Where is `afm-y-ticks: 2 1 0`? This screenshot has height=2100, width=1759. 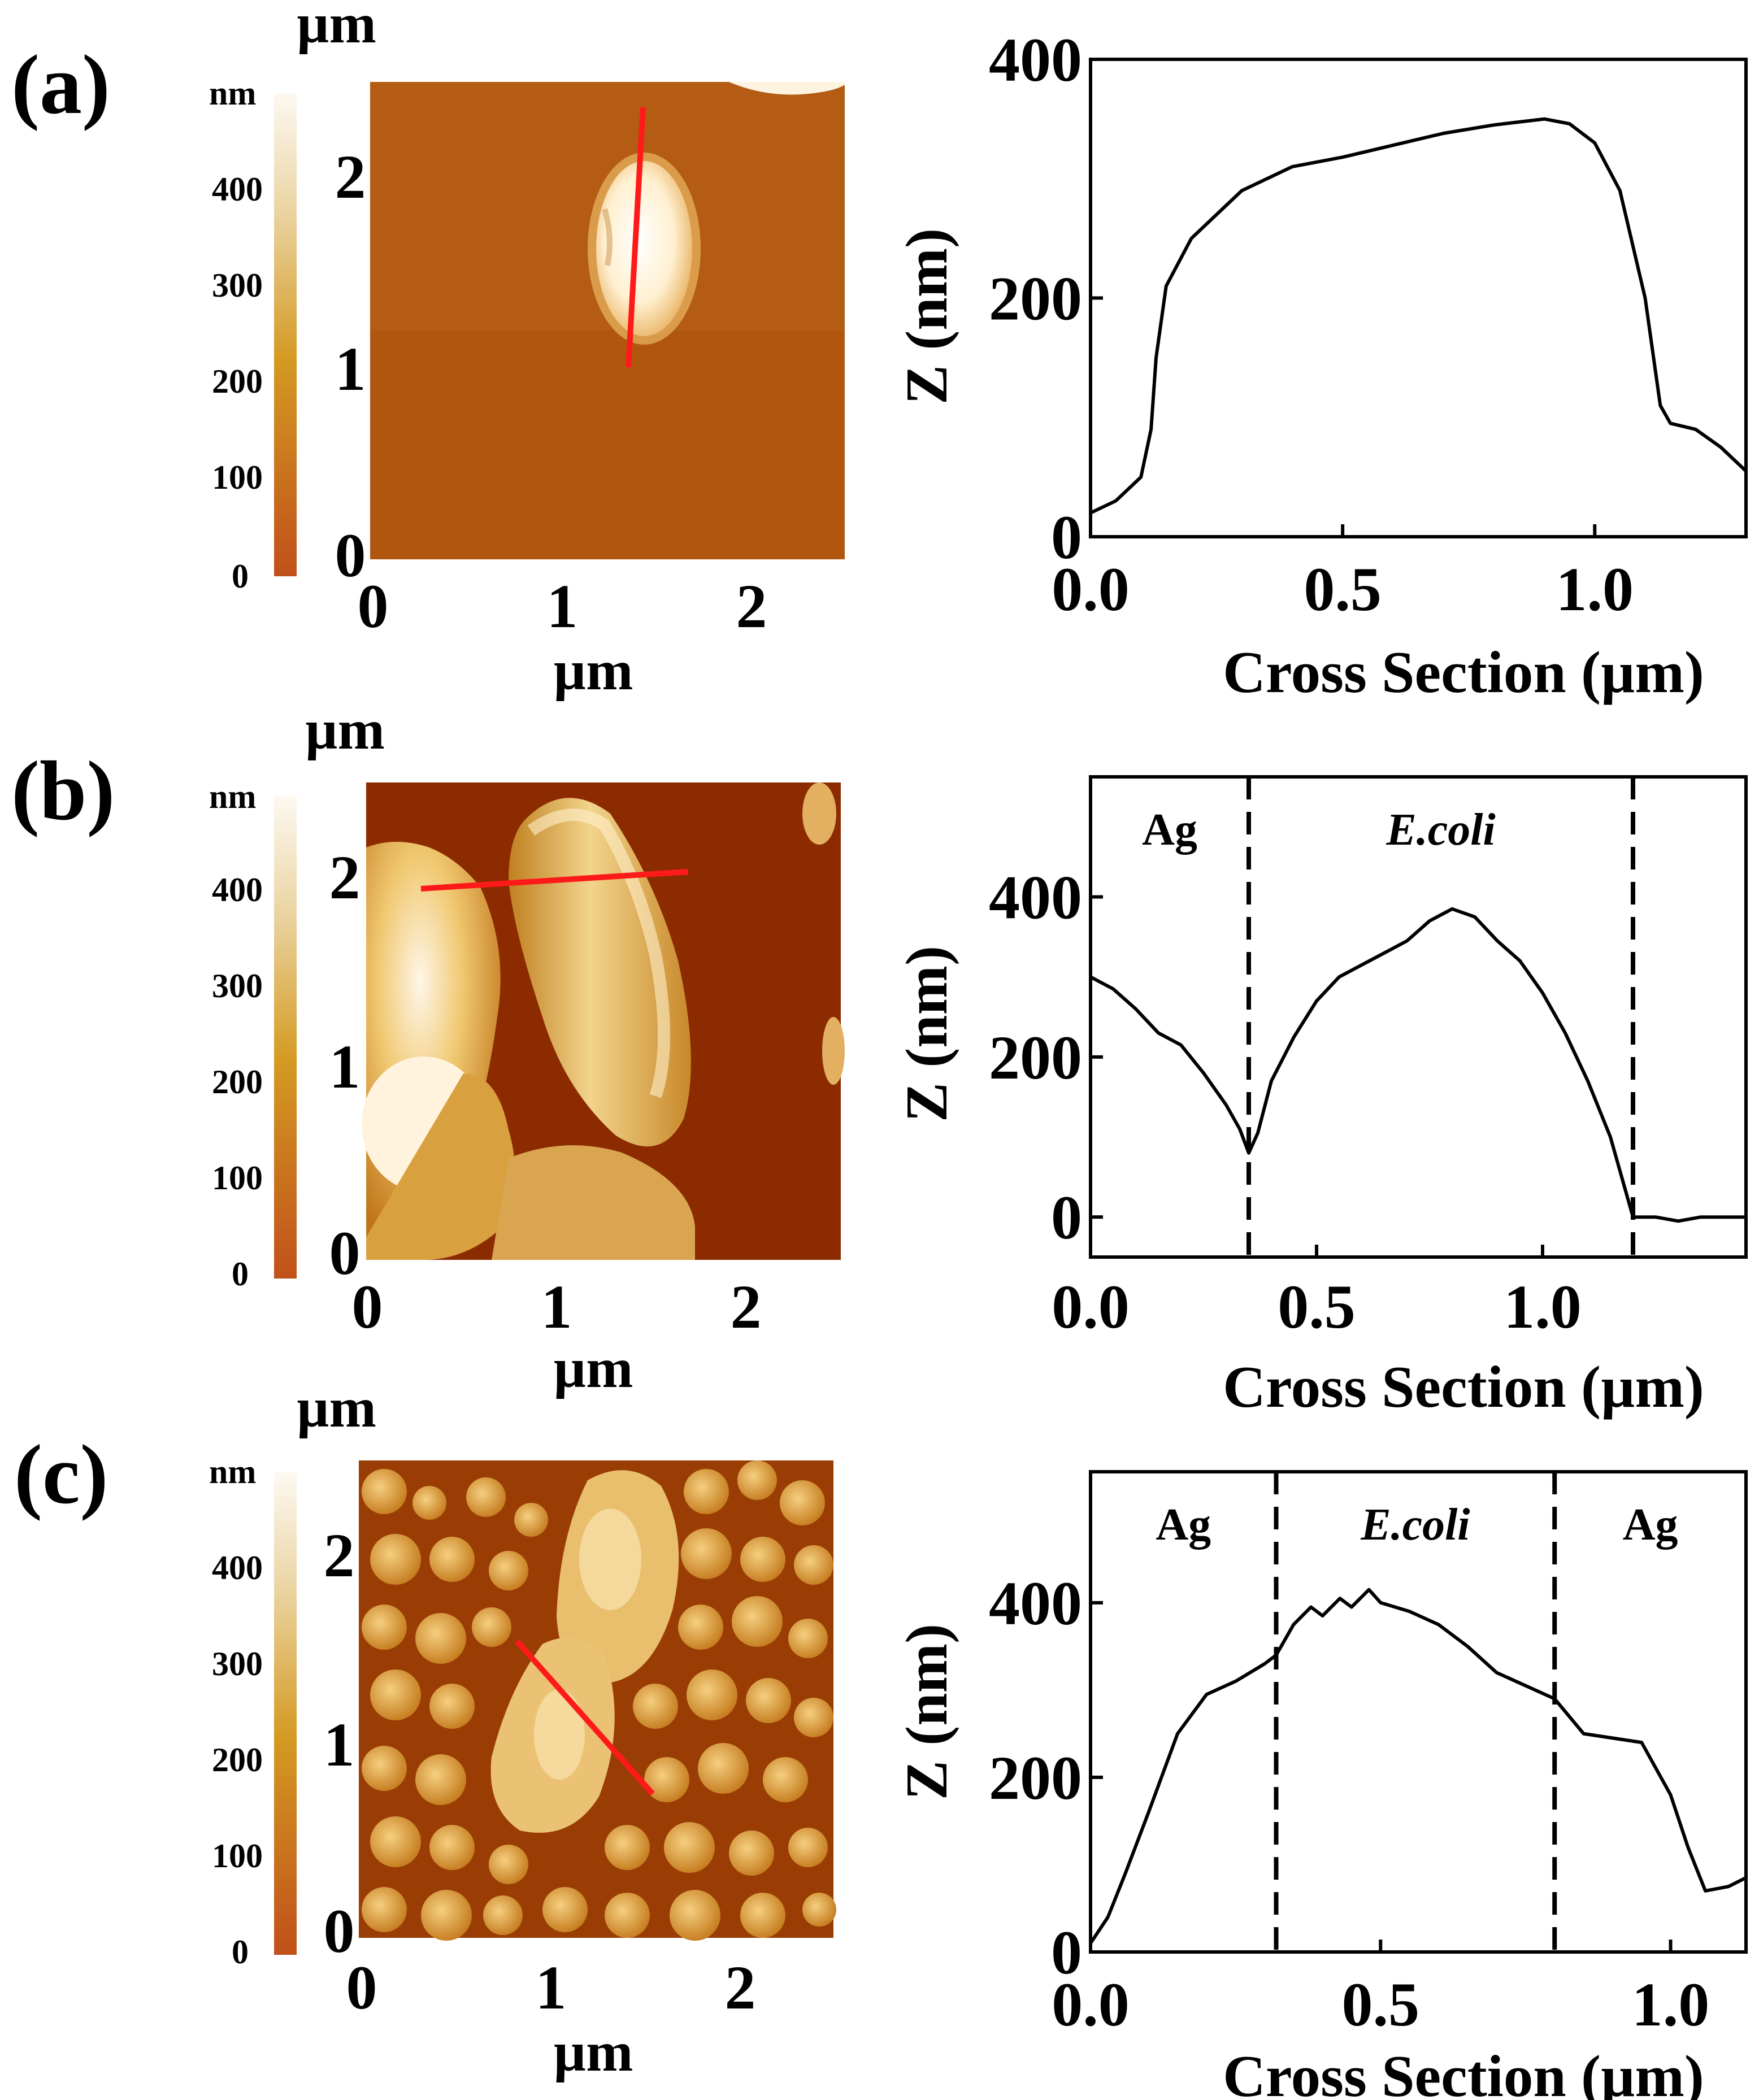
afm-y-ticks: 2 1 0 is located at coordinates (350, 366).